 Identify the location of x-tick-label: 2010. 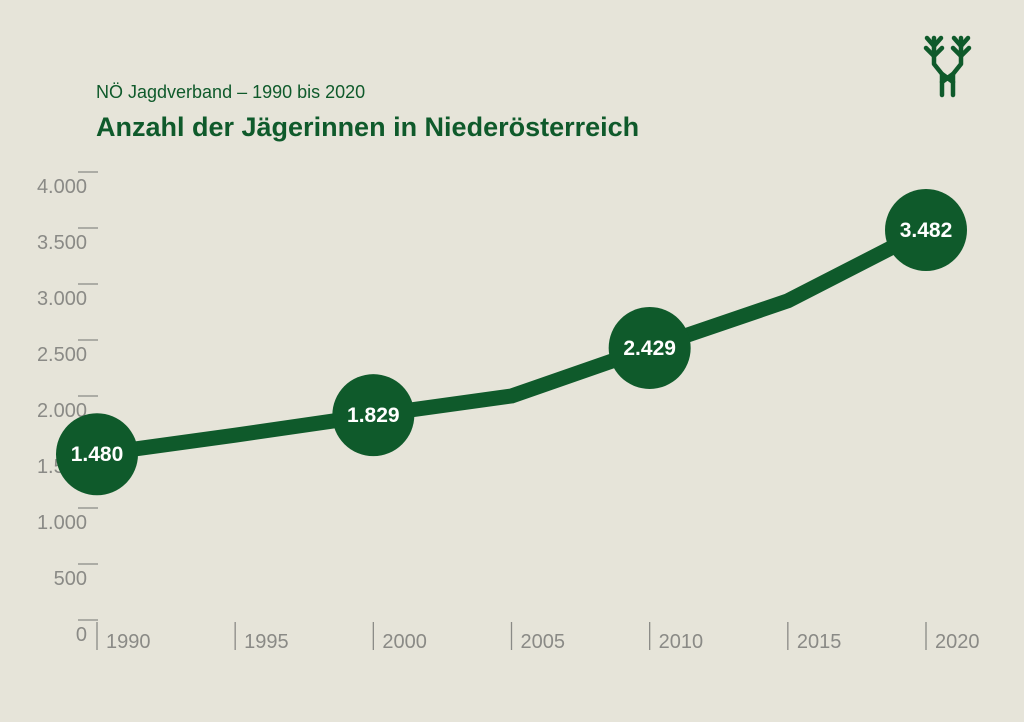
(681, 642).